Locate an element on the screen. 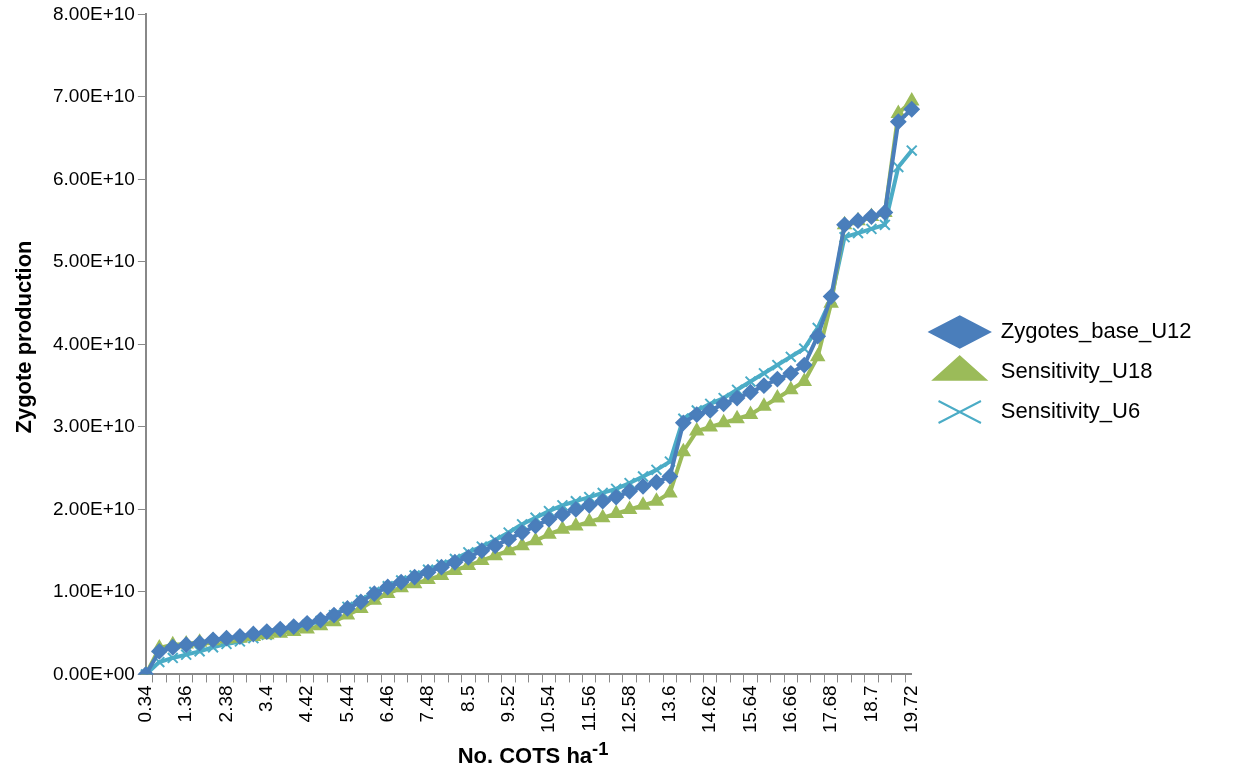 The width and height of the screenshot is (1239, 778). legend-label: Zygotes_base_U12 is located at coordinates (1096, 331).